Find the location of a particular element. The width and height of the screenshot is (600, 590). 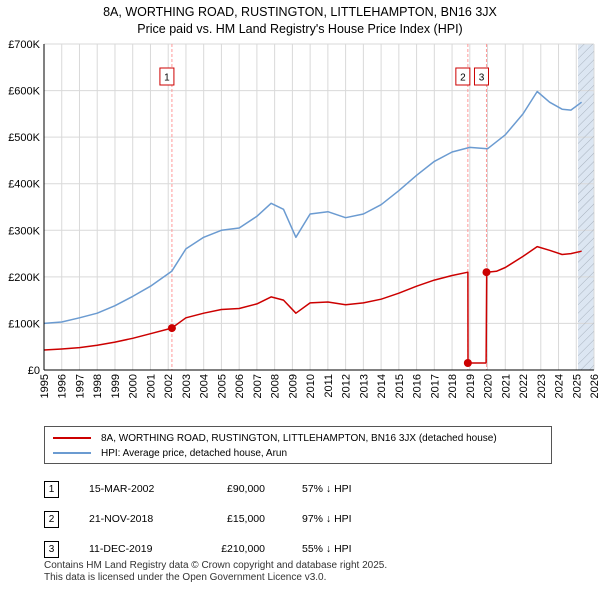

x-tick-label: 2024 is located at coordinates (560, 386).